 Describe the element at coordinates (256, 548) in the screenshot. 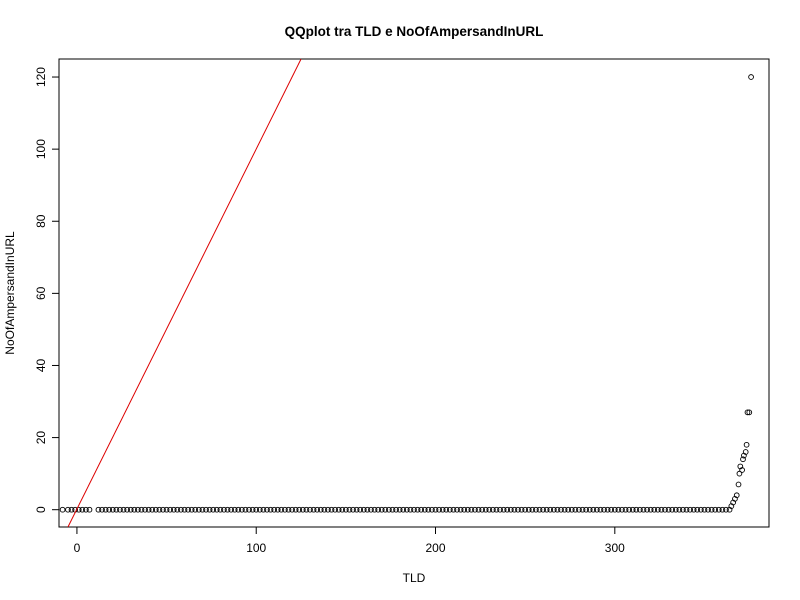

I see `x-tick-label: 100` at that location.